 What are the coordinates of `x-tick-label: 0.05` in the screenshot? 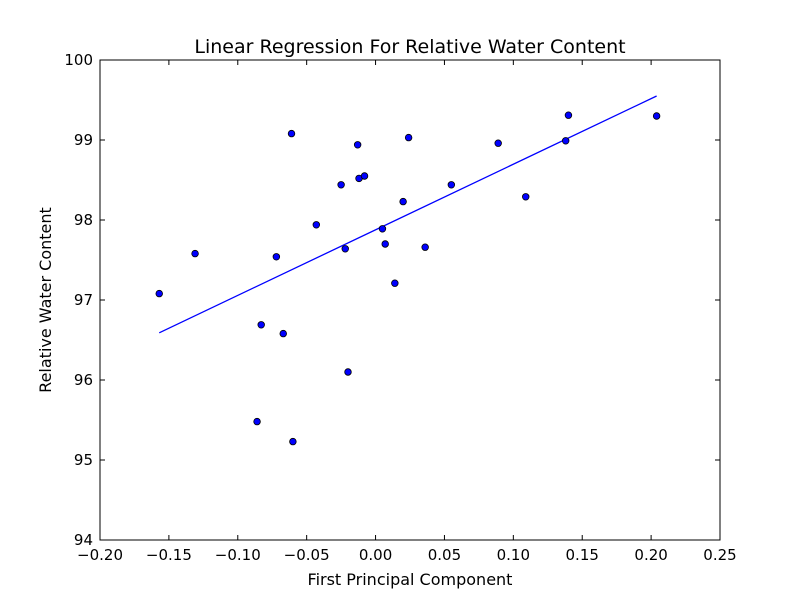 It's located at (444, 555).